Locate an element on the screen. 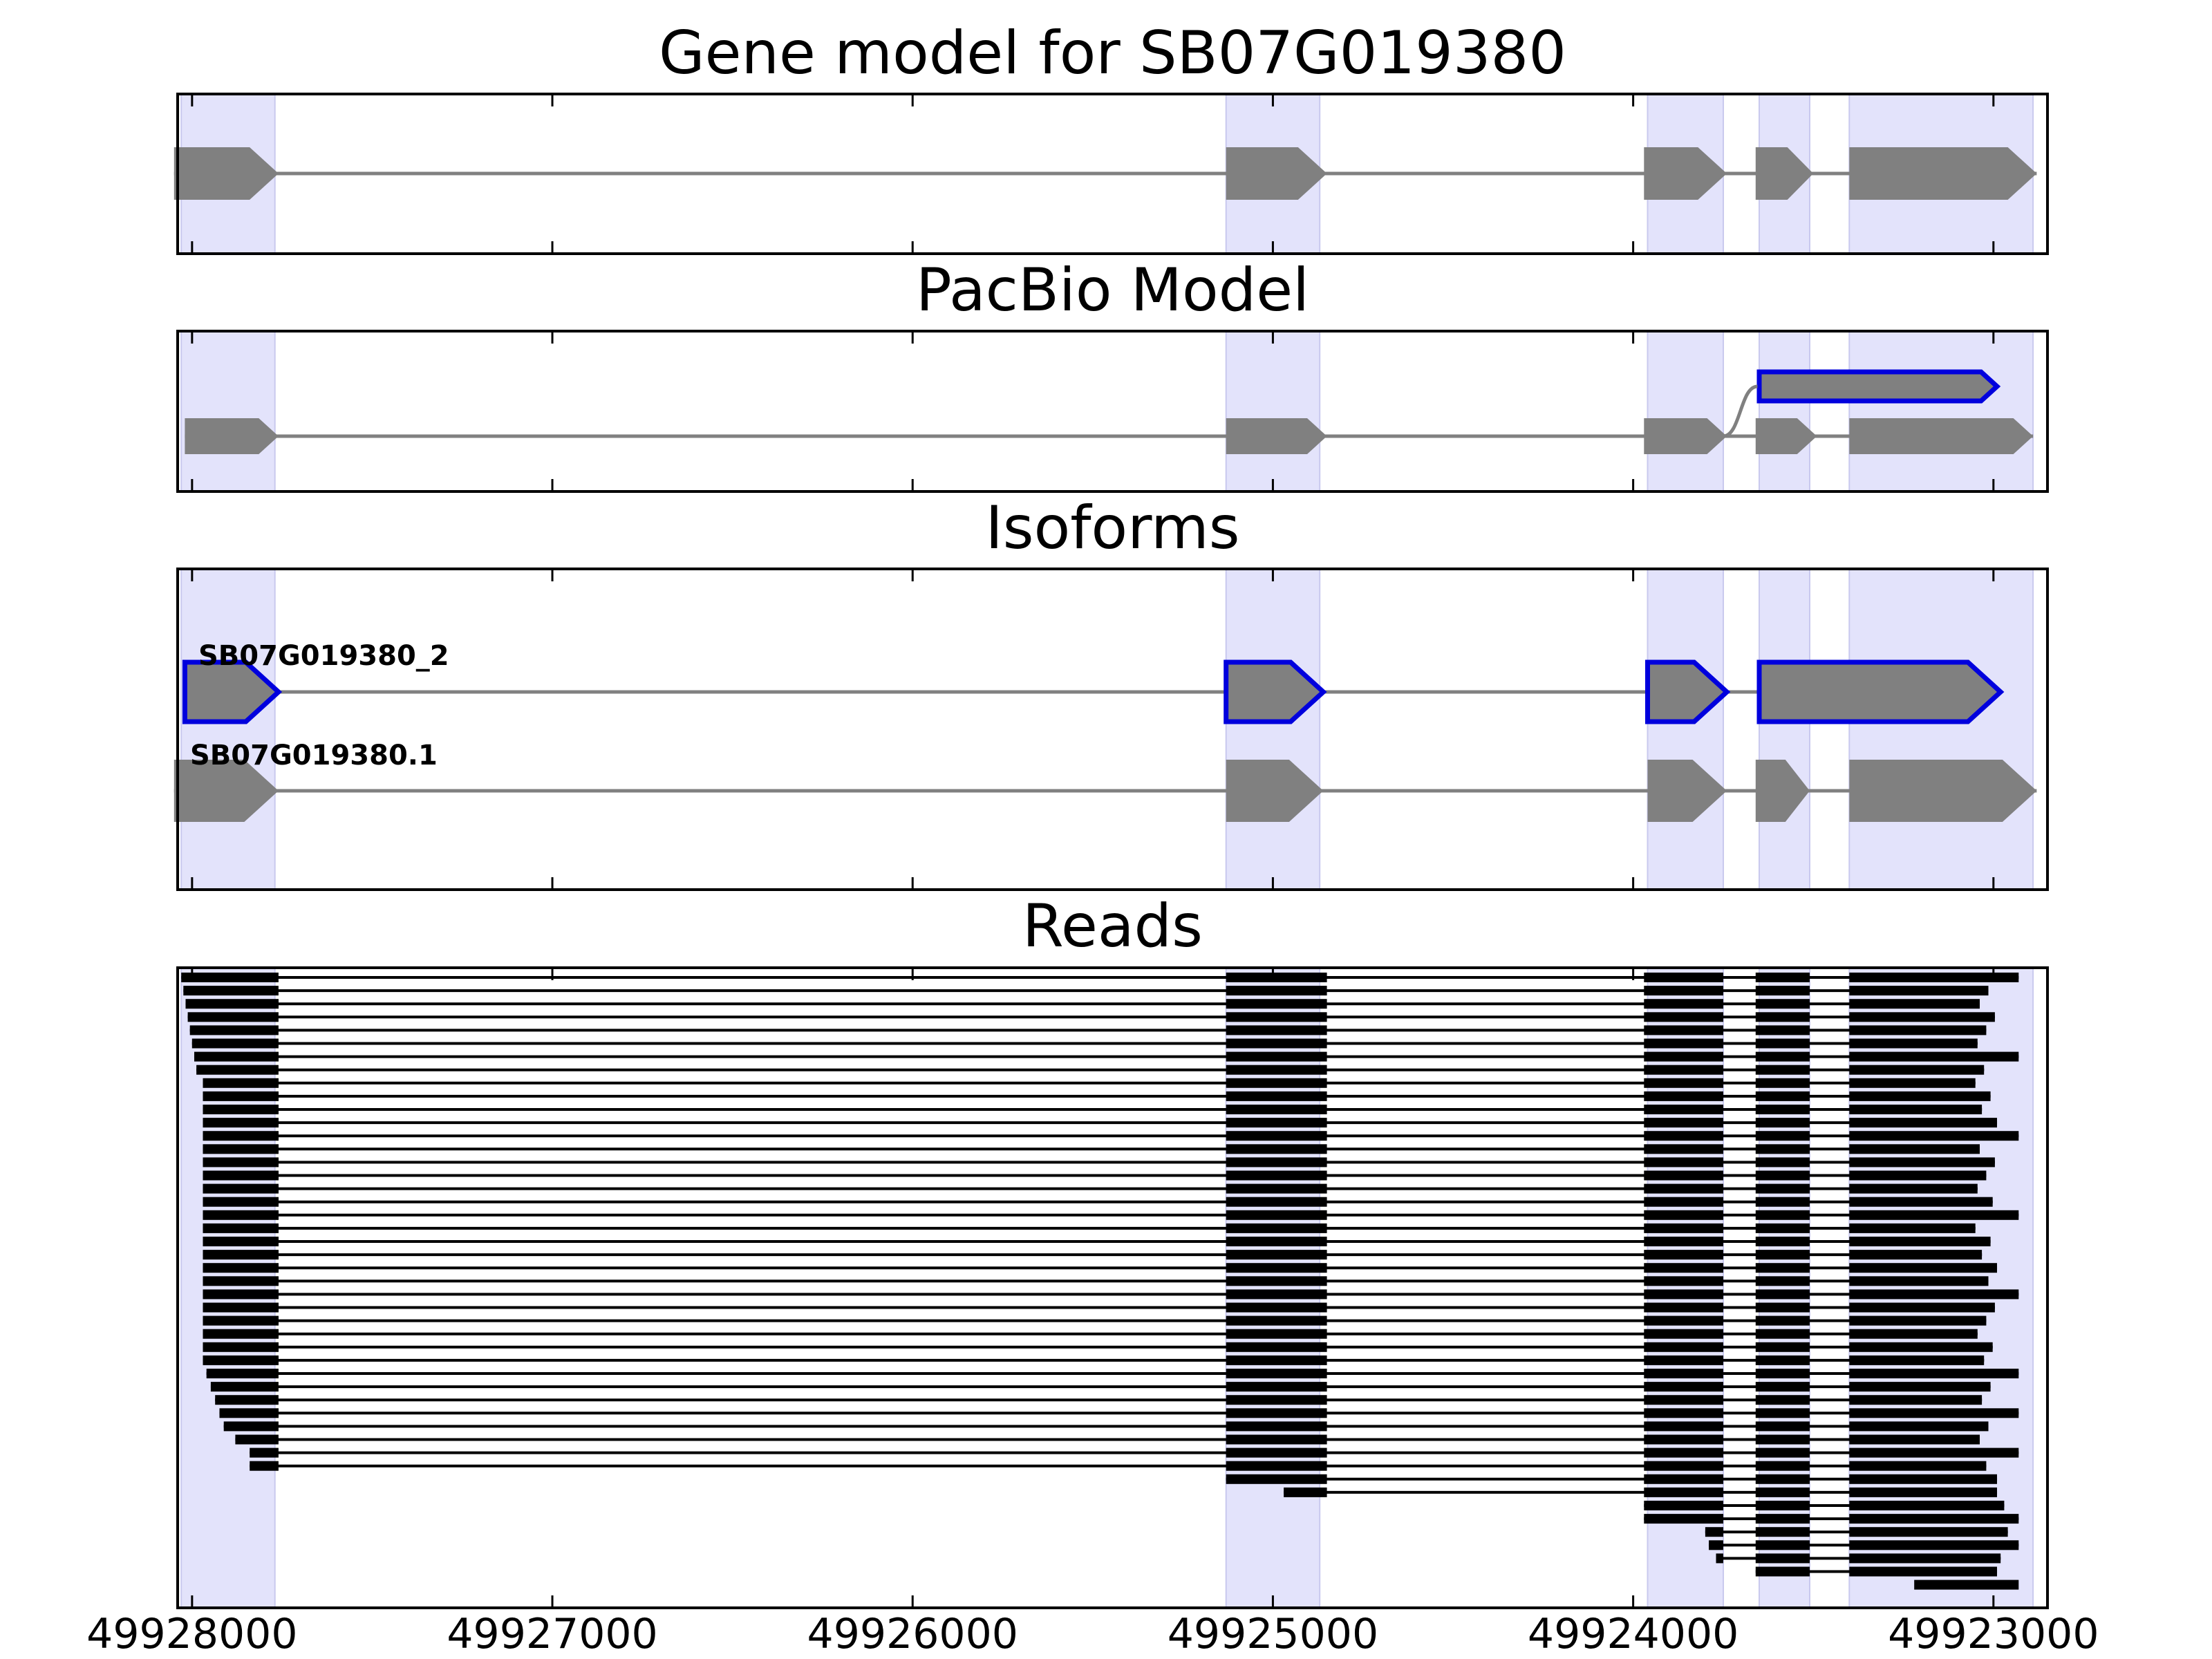 The height and width of the screenshot is (1659, 2212). gene-model-panel: Gene model for SB07G019380 is located at coordinates (1111, 137).